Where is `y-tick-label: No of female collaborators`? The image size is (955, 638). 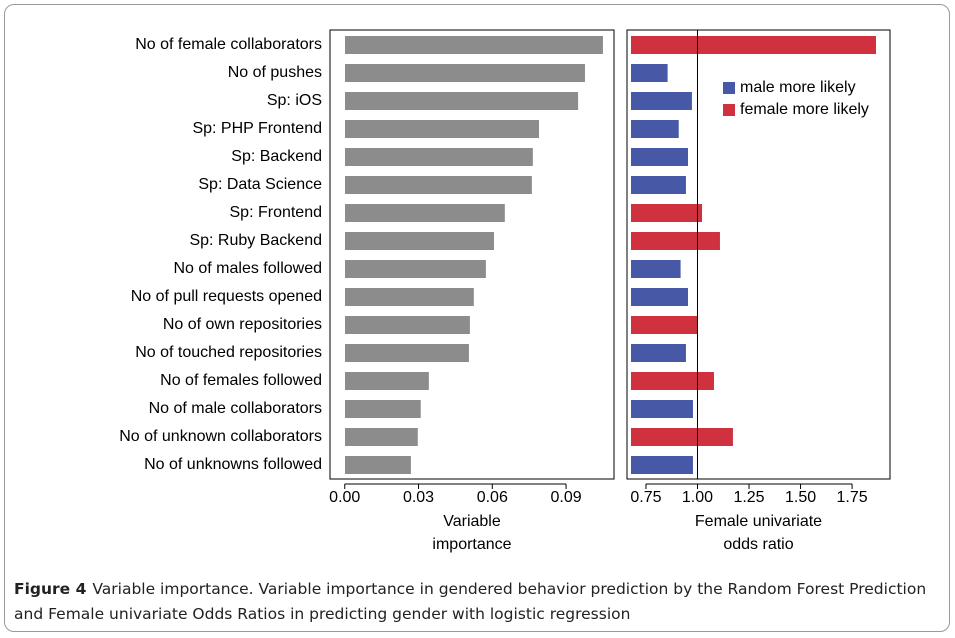
y-tick-label: No of female collaborators is located at coordinates (228, 44).